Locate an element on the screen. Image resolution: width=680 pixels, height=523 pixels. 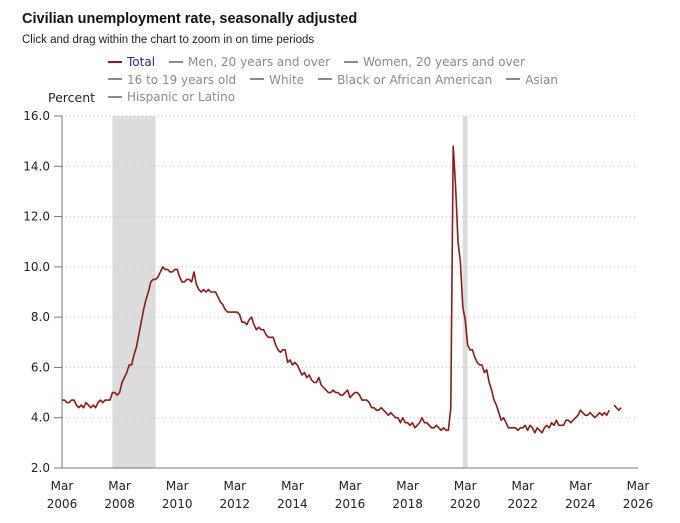
y-tick-label: 6.0 is located at coordinates (40, 367).